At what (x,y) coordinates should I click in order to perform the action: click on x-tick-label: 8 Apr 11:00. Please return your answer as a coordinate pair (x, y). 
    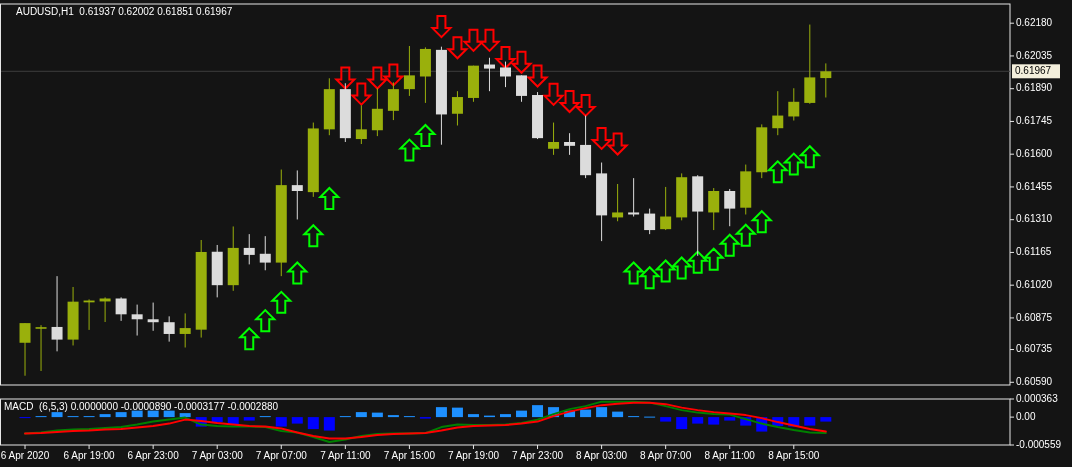
    Looking at the image, I should click on (730, 455).